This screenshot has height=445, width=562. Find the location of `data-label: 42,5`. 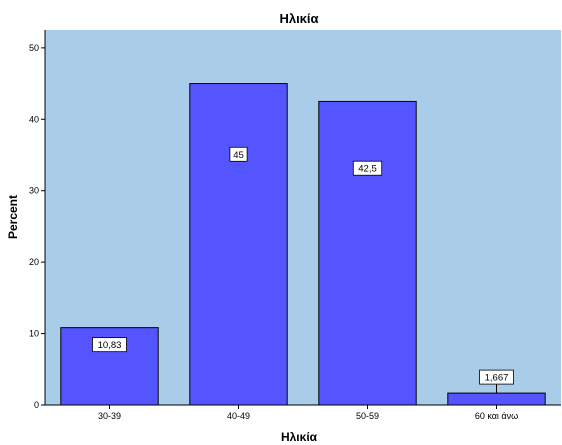

data-label: 42,5 is located at coordinates (367, 169).